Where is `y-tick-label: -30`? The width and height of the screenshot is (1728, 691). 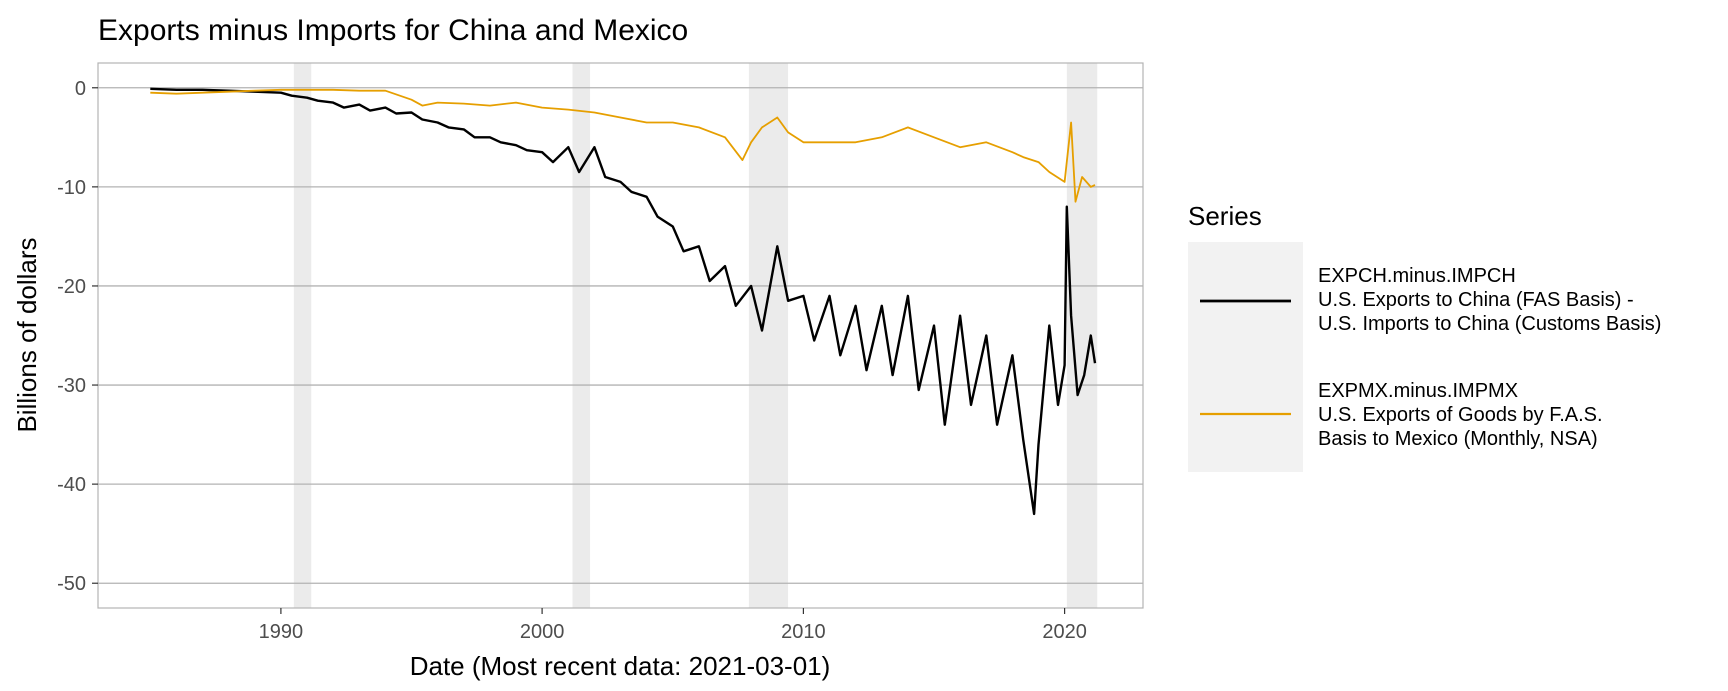 y-tick-label: -30 is located at coordinates (71, 386).